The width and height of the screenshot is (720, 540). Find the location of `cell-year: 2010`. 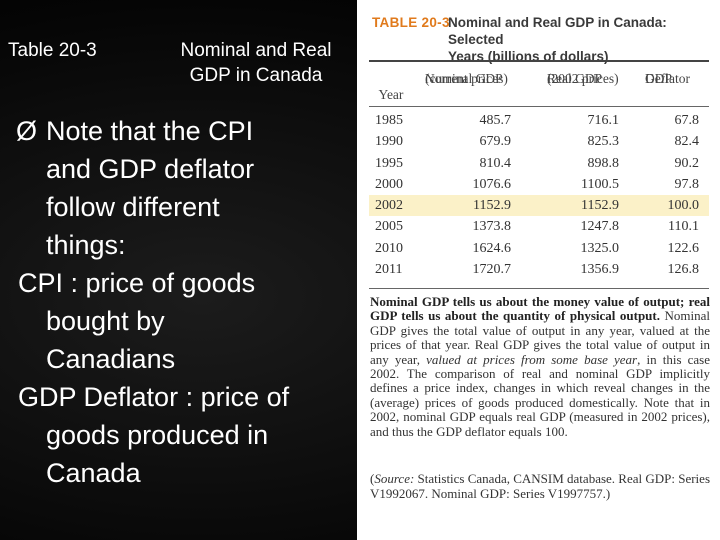

cell-year: 2010 is located at coordinates (389, 248).